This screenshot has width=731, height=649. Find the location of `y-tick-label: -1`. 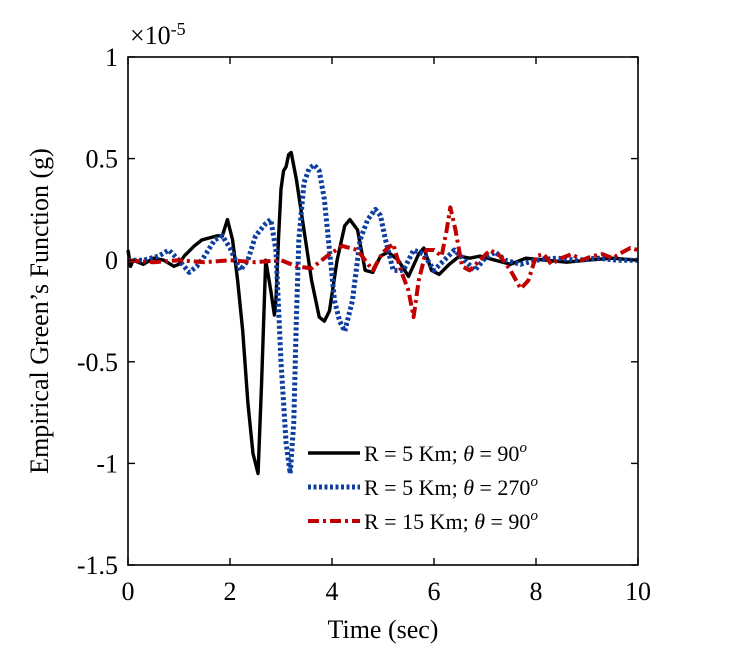

y-tick-label: -1 is located at coordinates (107, 463).